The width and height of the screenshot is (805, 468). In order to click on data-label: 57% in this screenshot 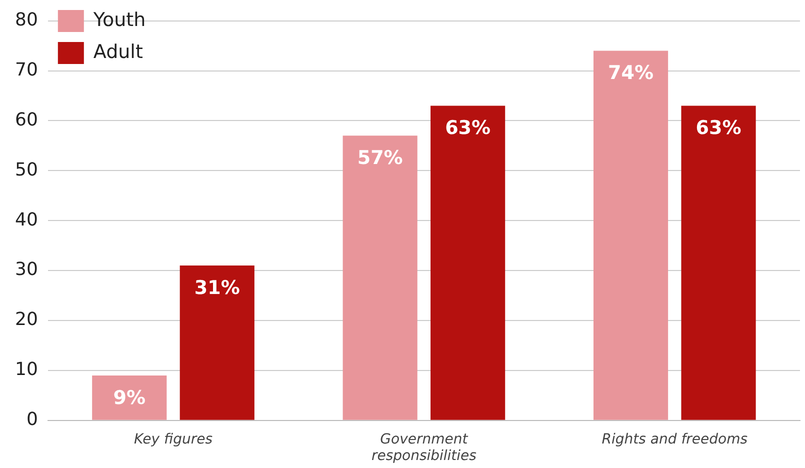, I will do `click(380, 158)`.